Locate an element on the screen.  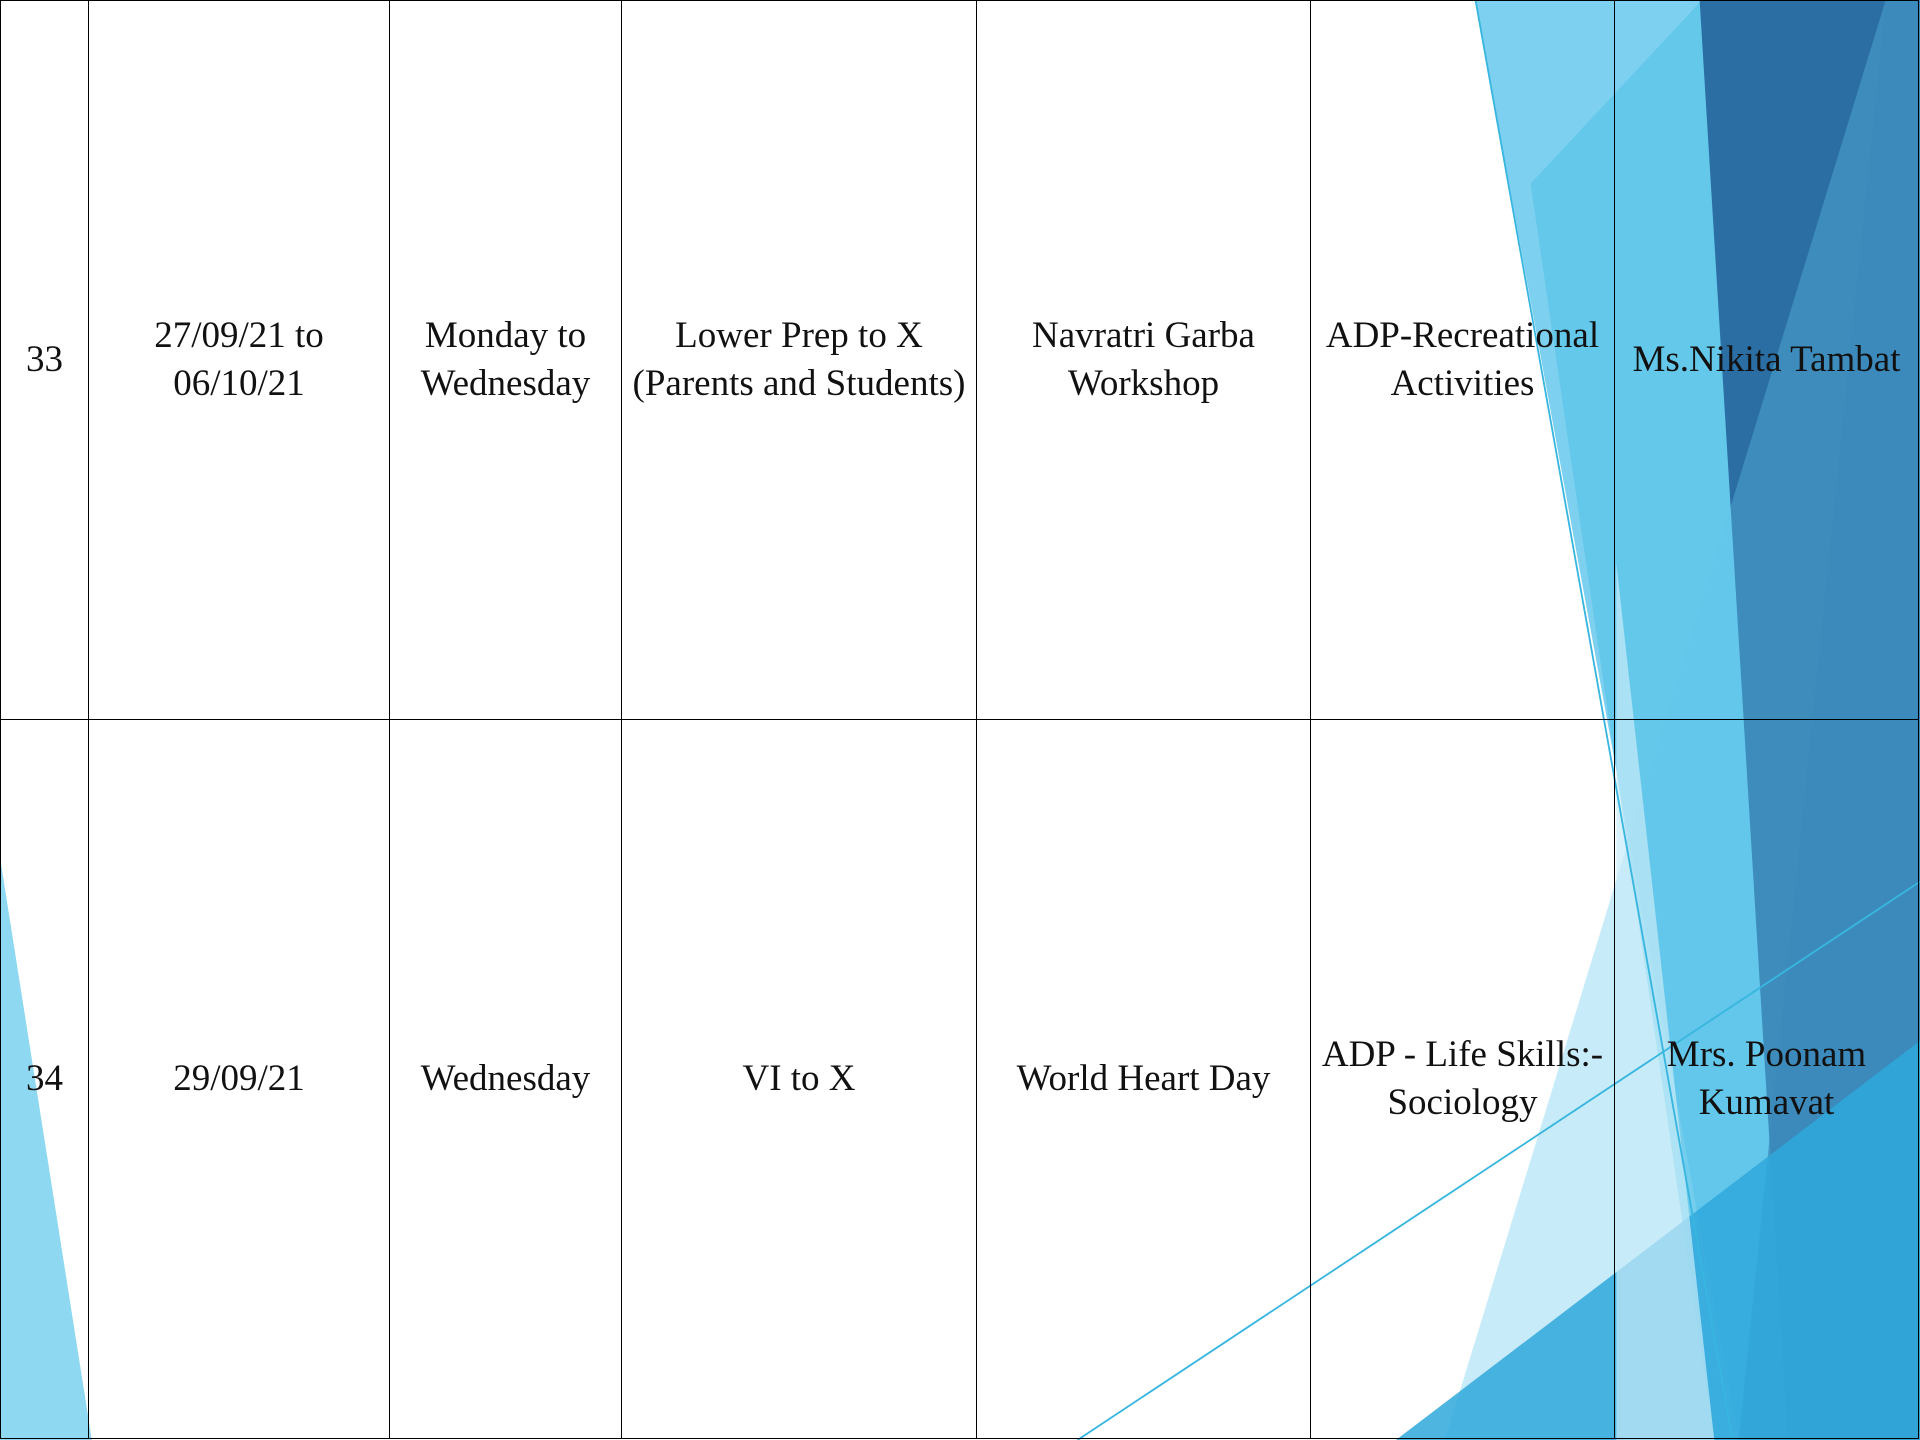
category-cell: ADP-Recreational Activities is located at coordinates (1462, 360).